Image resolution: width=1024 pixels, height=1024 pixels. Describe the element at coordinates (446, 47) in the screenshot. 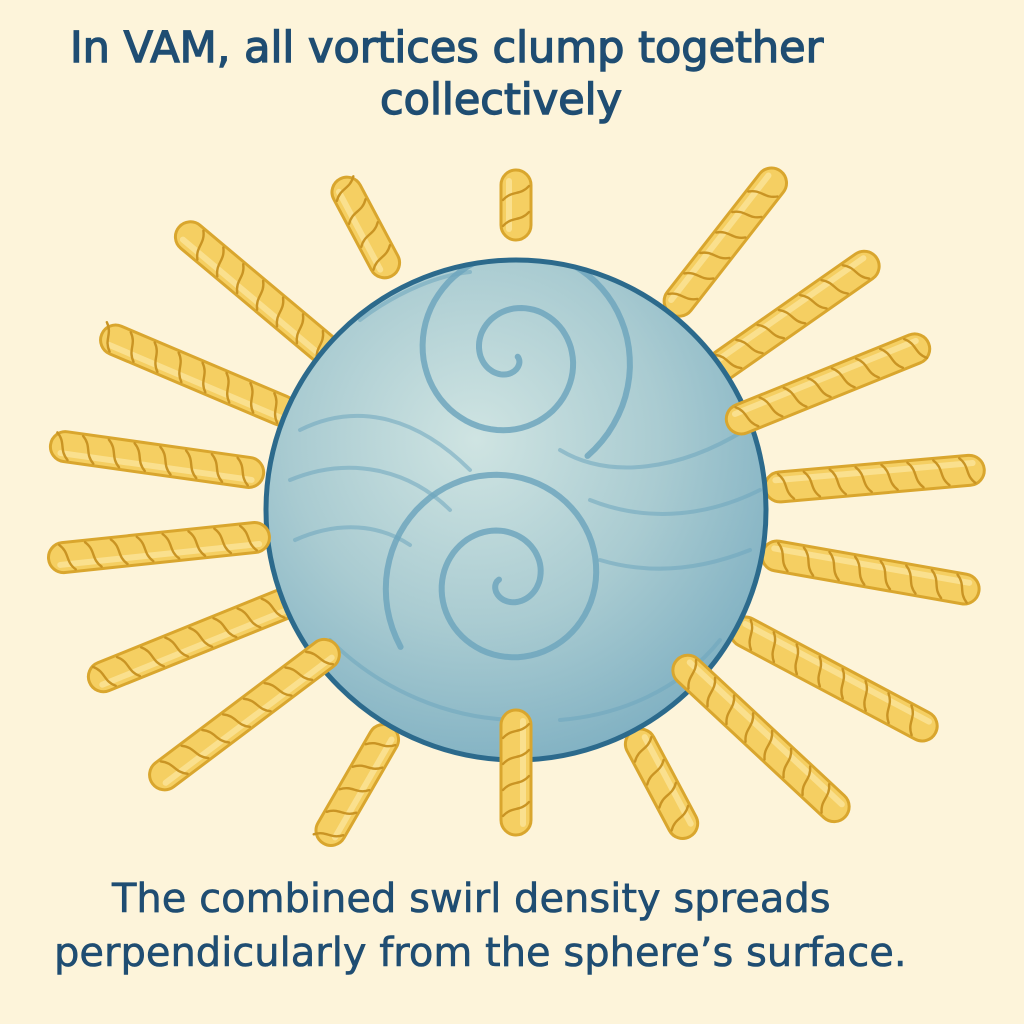

I see `title-line-1: In VAM, all vortices clump together` at that location.